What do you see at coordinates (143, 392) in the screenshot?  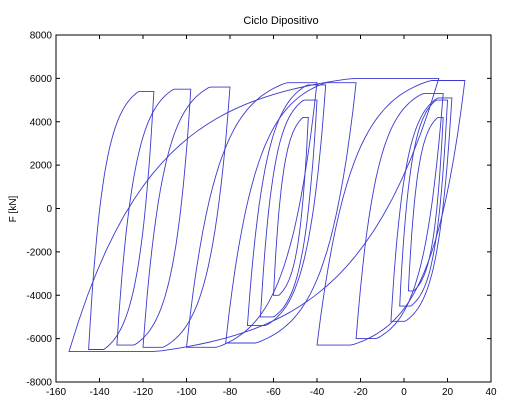 I see `x-tick-label: -120` at bounding box center [143, 392].